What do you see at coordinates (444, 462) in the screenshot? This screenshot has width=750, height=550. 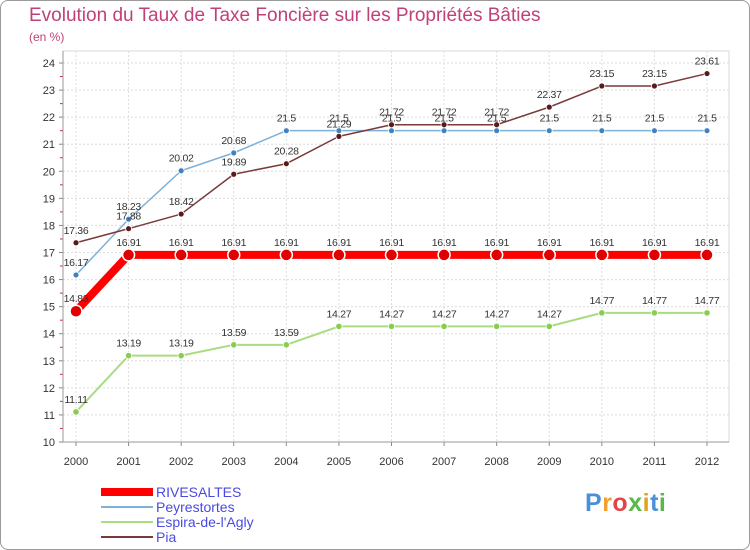 I see `x-tick-label: 2007` at bounding box center [444, 462].